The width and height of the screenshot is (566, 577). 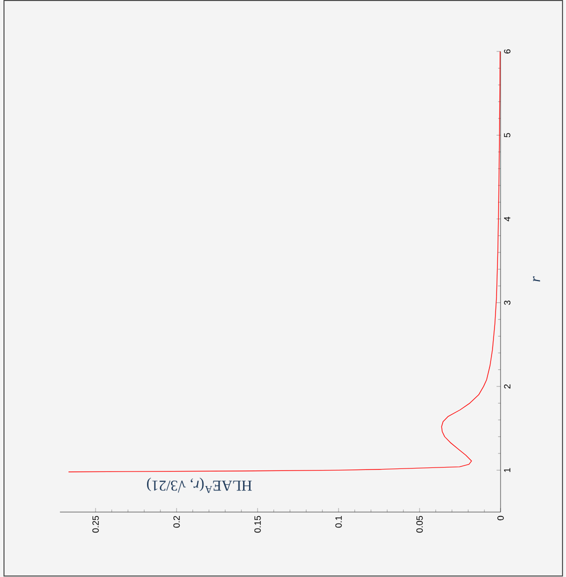 What do you see at coordinates (507, 219) in the screenshot?
I see `y-tick-label: 4` at bounding box center [507, 219].